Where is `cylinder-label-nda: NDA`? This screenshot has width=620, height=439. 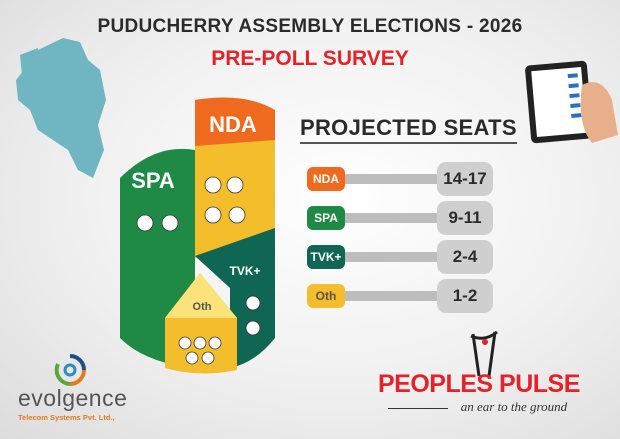 cylinder-label-nda: NDA is located at coordinates (233, 124).